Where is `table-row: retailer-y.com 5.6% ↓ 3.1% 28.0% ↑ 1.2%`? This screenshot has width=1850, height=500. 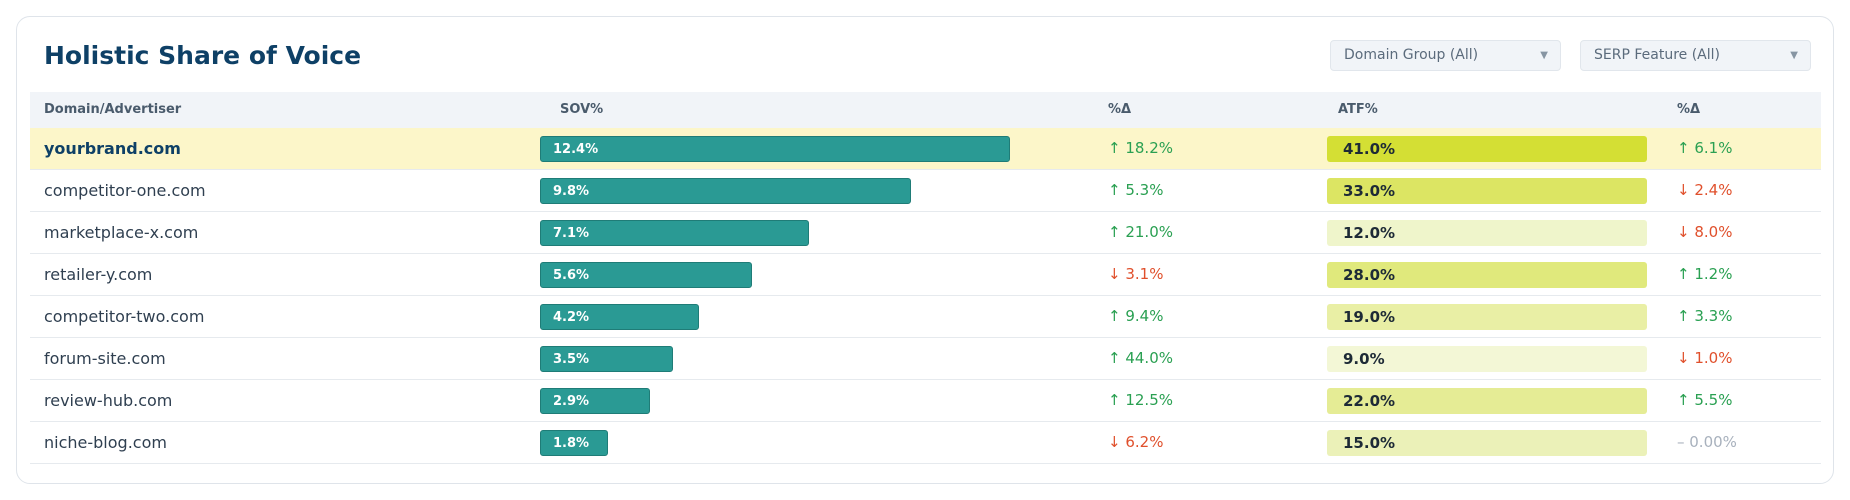
table-row: retailer-y.com 5.6% ↓ 3.1% 28.0% ↑ 1.2% is located at coordinates (925, 275).